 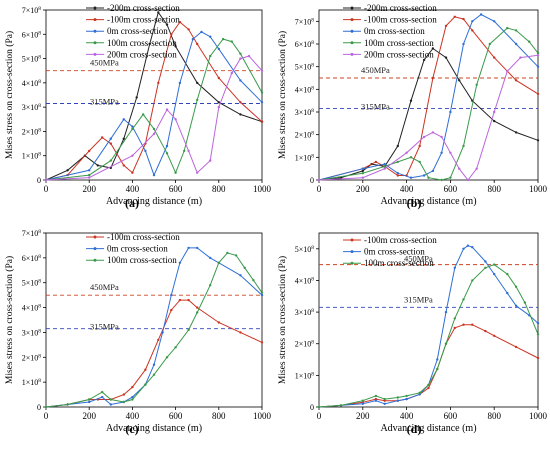 I want to click on y-tick-label: 1×108, so click(x=32, y=156).